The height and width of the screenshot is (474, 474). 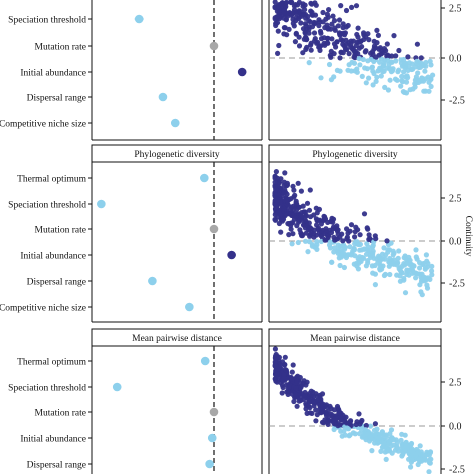 What do you see at coordinates (47, 389) in the screenshot?
I see `variable-label: Speciation threshold` at bounding box center [47, 389].